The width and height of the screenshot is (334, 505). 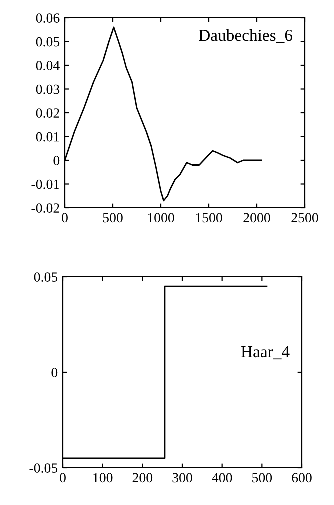 What do you see at coordinates (142, 478) in the screenshot?
I see `x-tick-label: 200` at bounding box center [142, 478].